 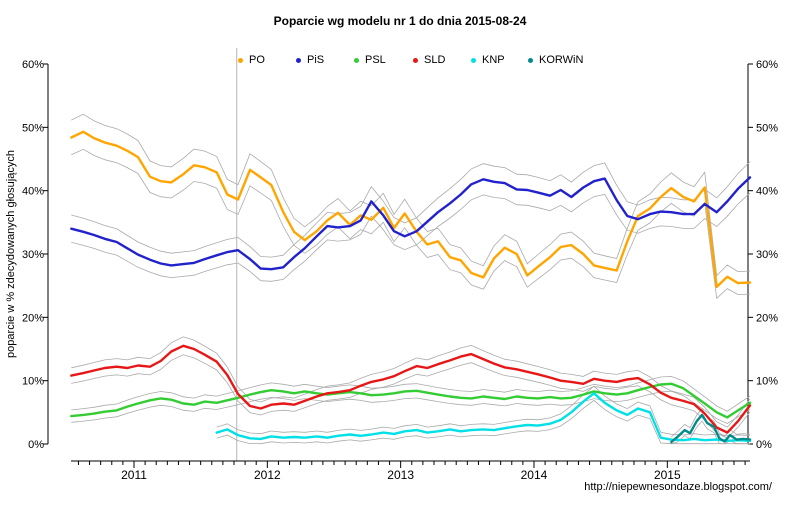 What do you see at coordinates (534, 475) in the screenshot?
I see `x-axis-year-label: 2014` at bounding box center [534, 475].